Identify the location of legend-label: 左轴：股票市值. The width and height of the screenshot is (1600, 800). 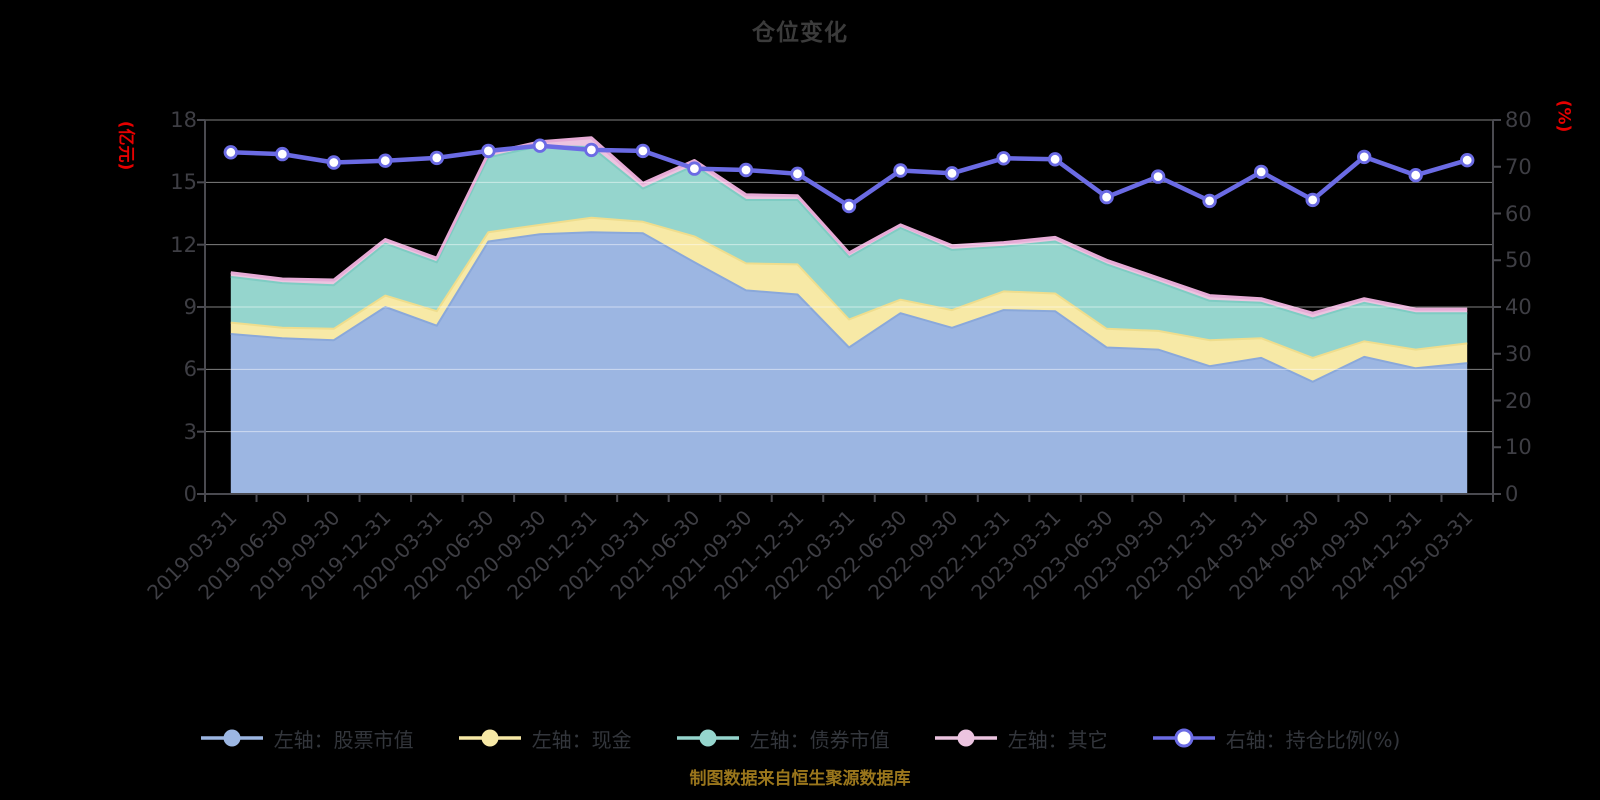
(343, 739).